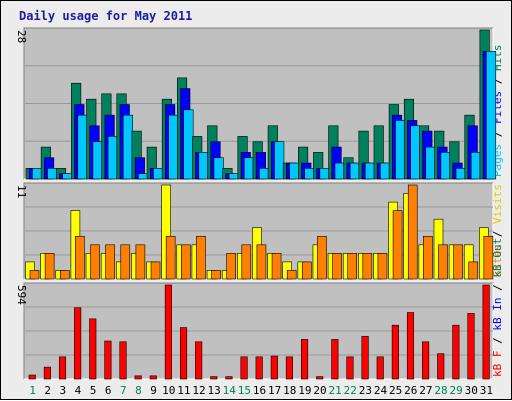 This screenshot has width=512, height=401. What do you see at coordinates (47, 390) in the screenshot?
I see `day-label-2: 2` at bounding box center [47, 390].